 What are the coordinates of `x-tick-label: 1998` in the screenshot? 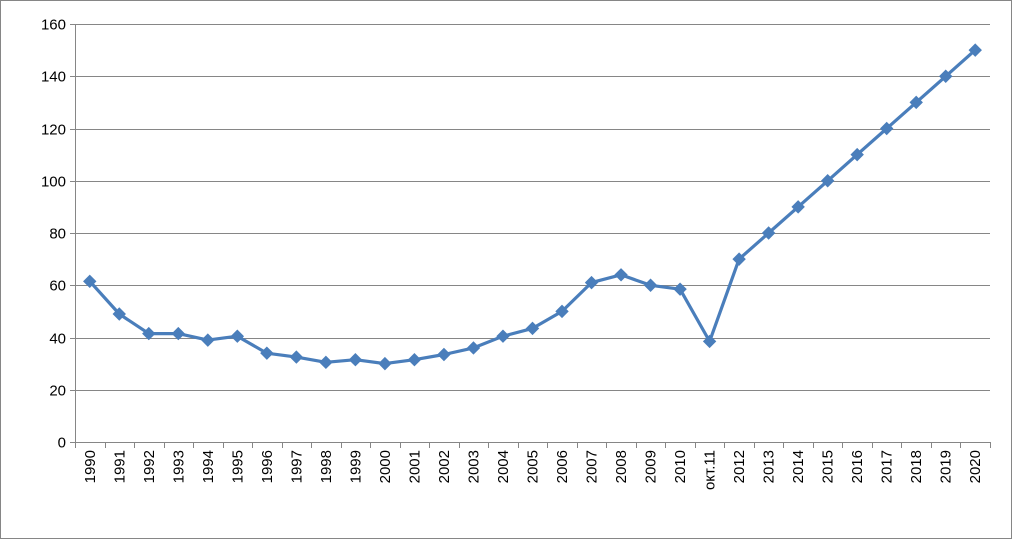 It's located at (326, 466).